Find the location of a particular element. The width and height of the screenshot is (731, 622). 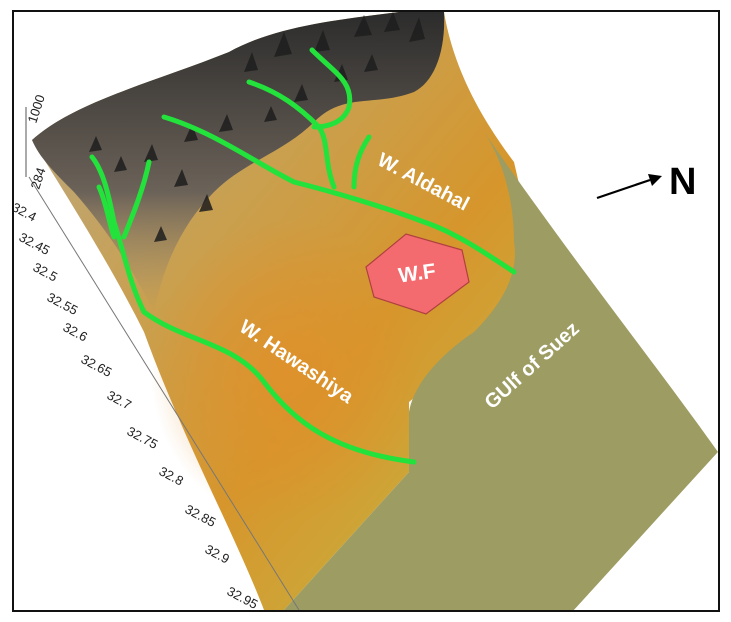

north-arrow: N is located at coordinates (646, 182).